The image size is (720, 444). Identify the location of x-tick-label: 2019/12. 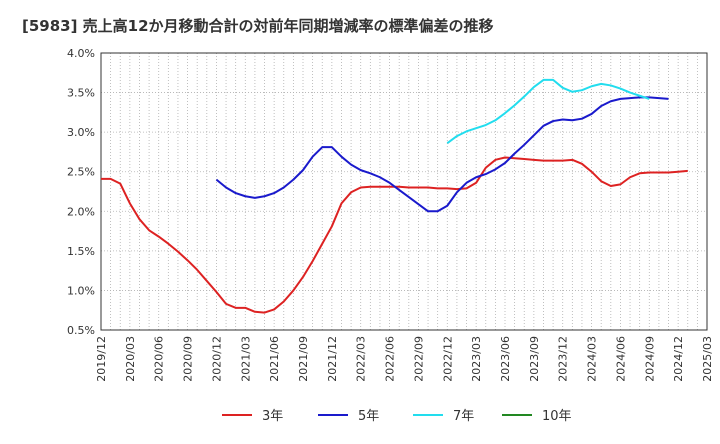
(101, 359).